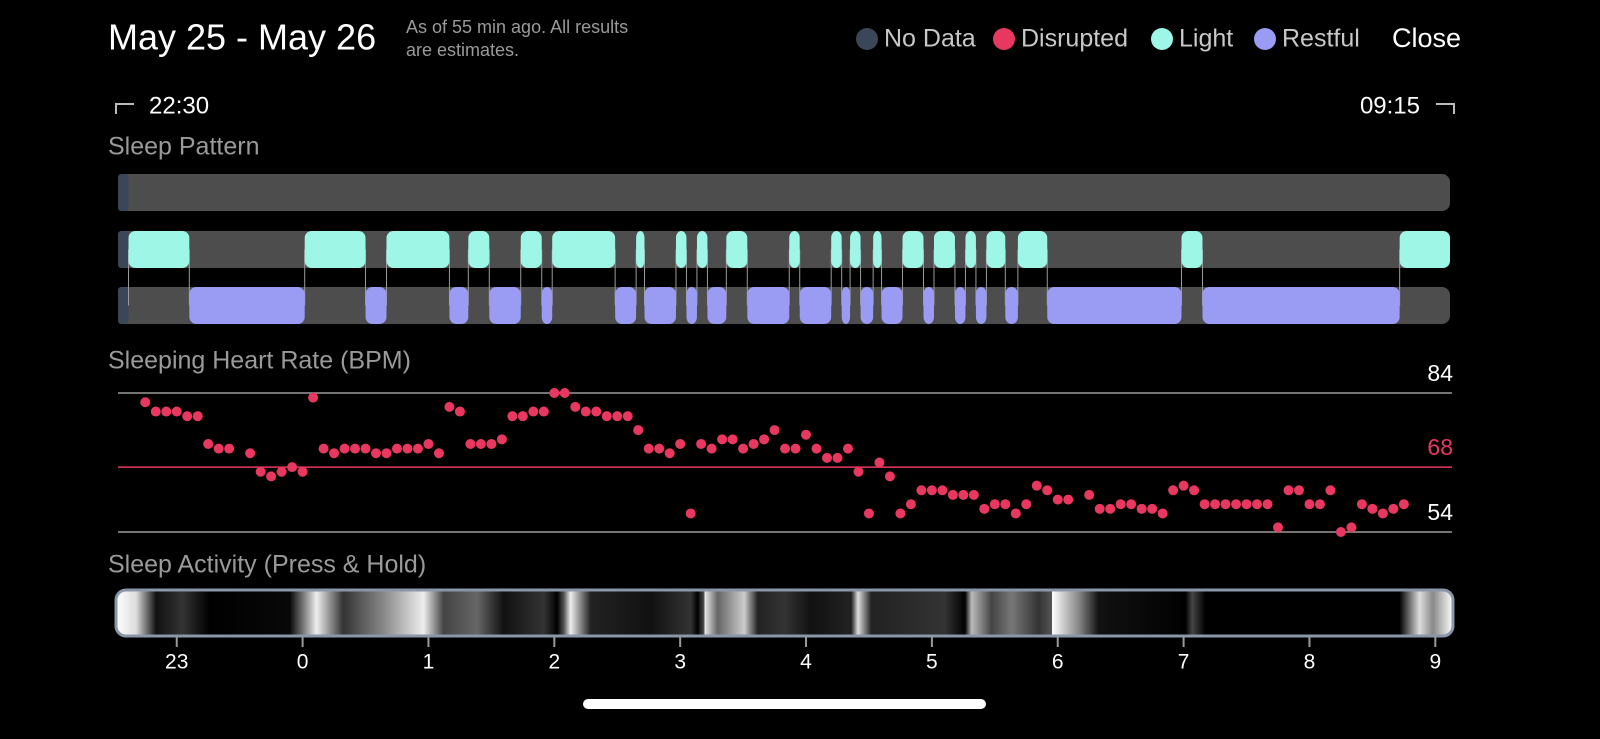 This screenshot has height=739, width=1600. What do you see at coordinates (267, 565) in the screenshot?
I see `section-title: Sleep Activity (Press & Hold)` at bounding box center [267, 565].